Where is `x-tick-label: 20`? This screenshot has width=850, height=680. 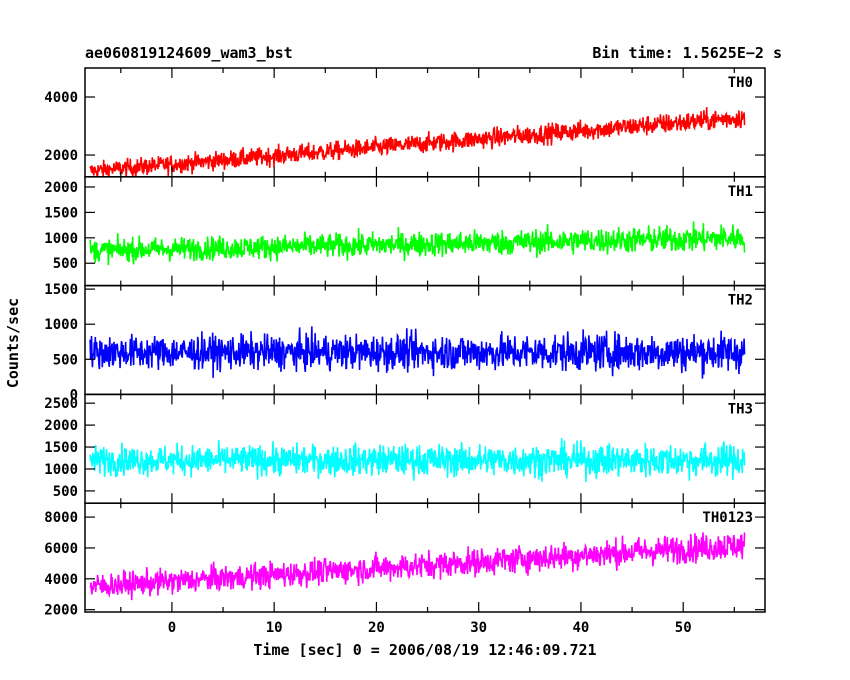
x-tick-label: 20 is located at coordinates (376, 628).